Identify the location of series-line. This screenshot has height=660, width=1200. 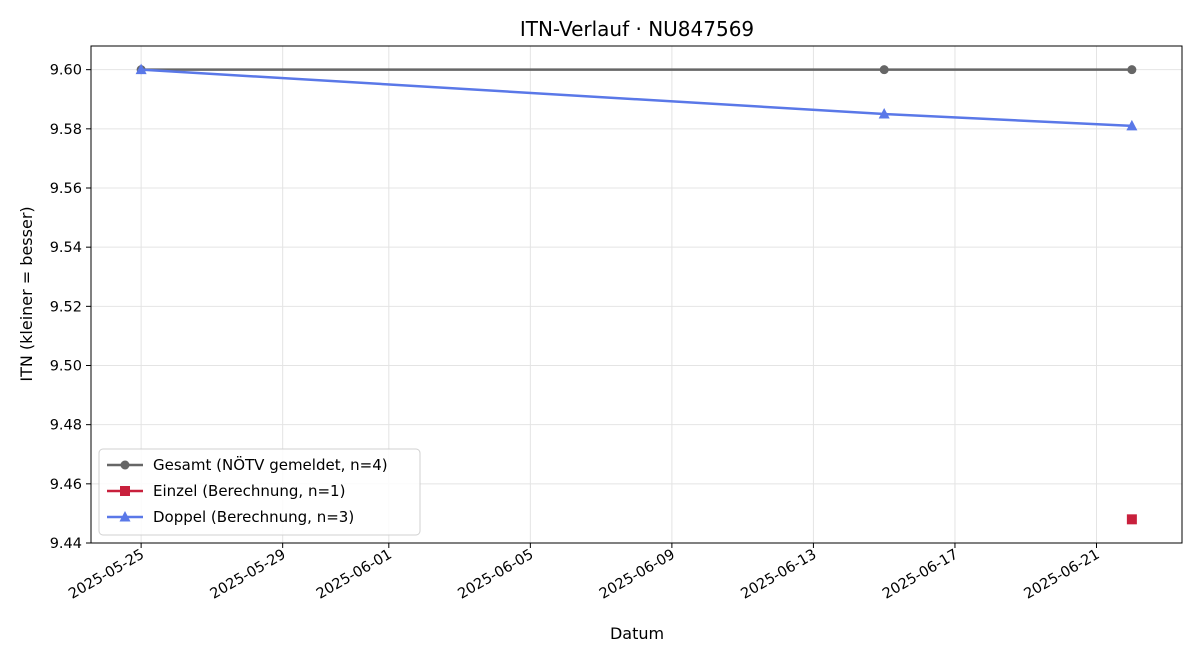
(636, 98).